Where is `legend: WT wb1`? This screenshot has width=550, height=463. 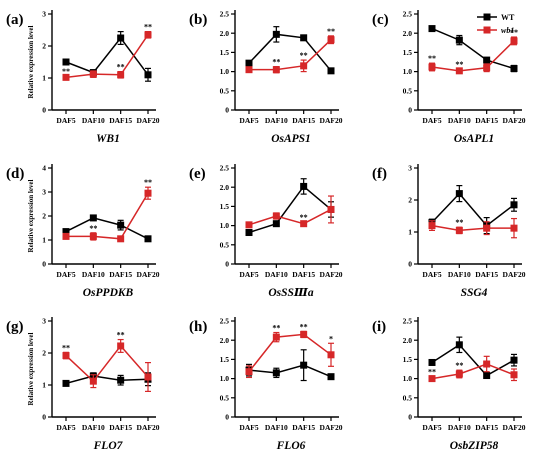 legend: WT wb1 is located at coordinates (496, 24).